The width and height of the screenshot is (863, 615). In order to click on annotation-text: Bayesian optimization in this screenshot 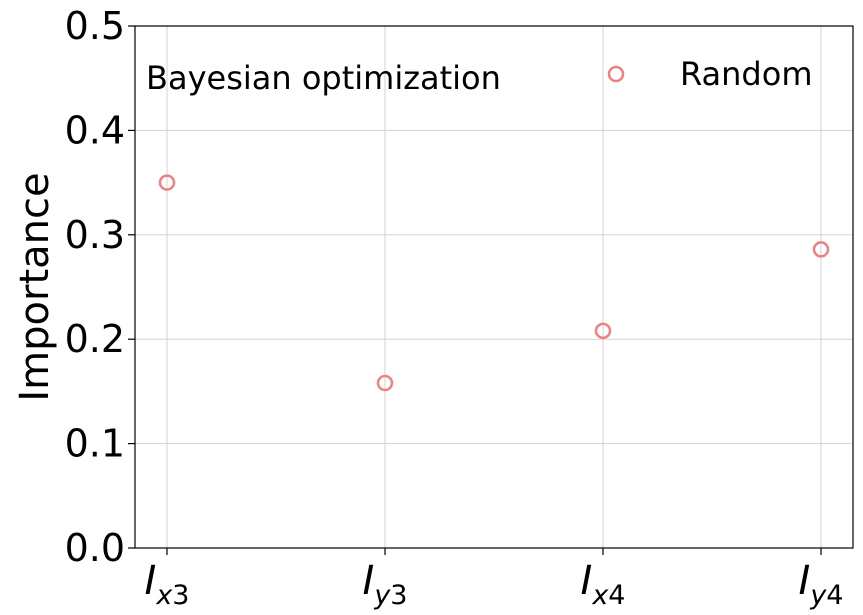, I will do `click(323, 78)`.